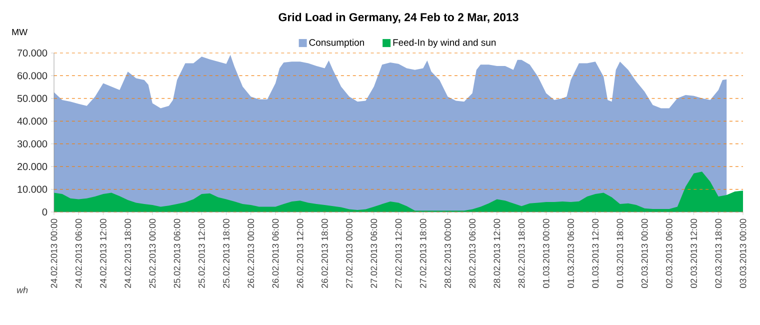 The width and height of the screenshot is (760, 325). What do you see at coordinates (669, 253) in the screenshot?
I see `x-tick-label: 02.03.2013 06:00` at bounding box center [669, 253].